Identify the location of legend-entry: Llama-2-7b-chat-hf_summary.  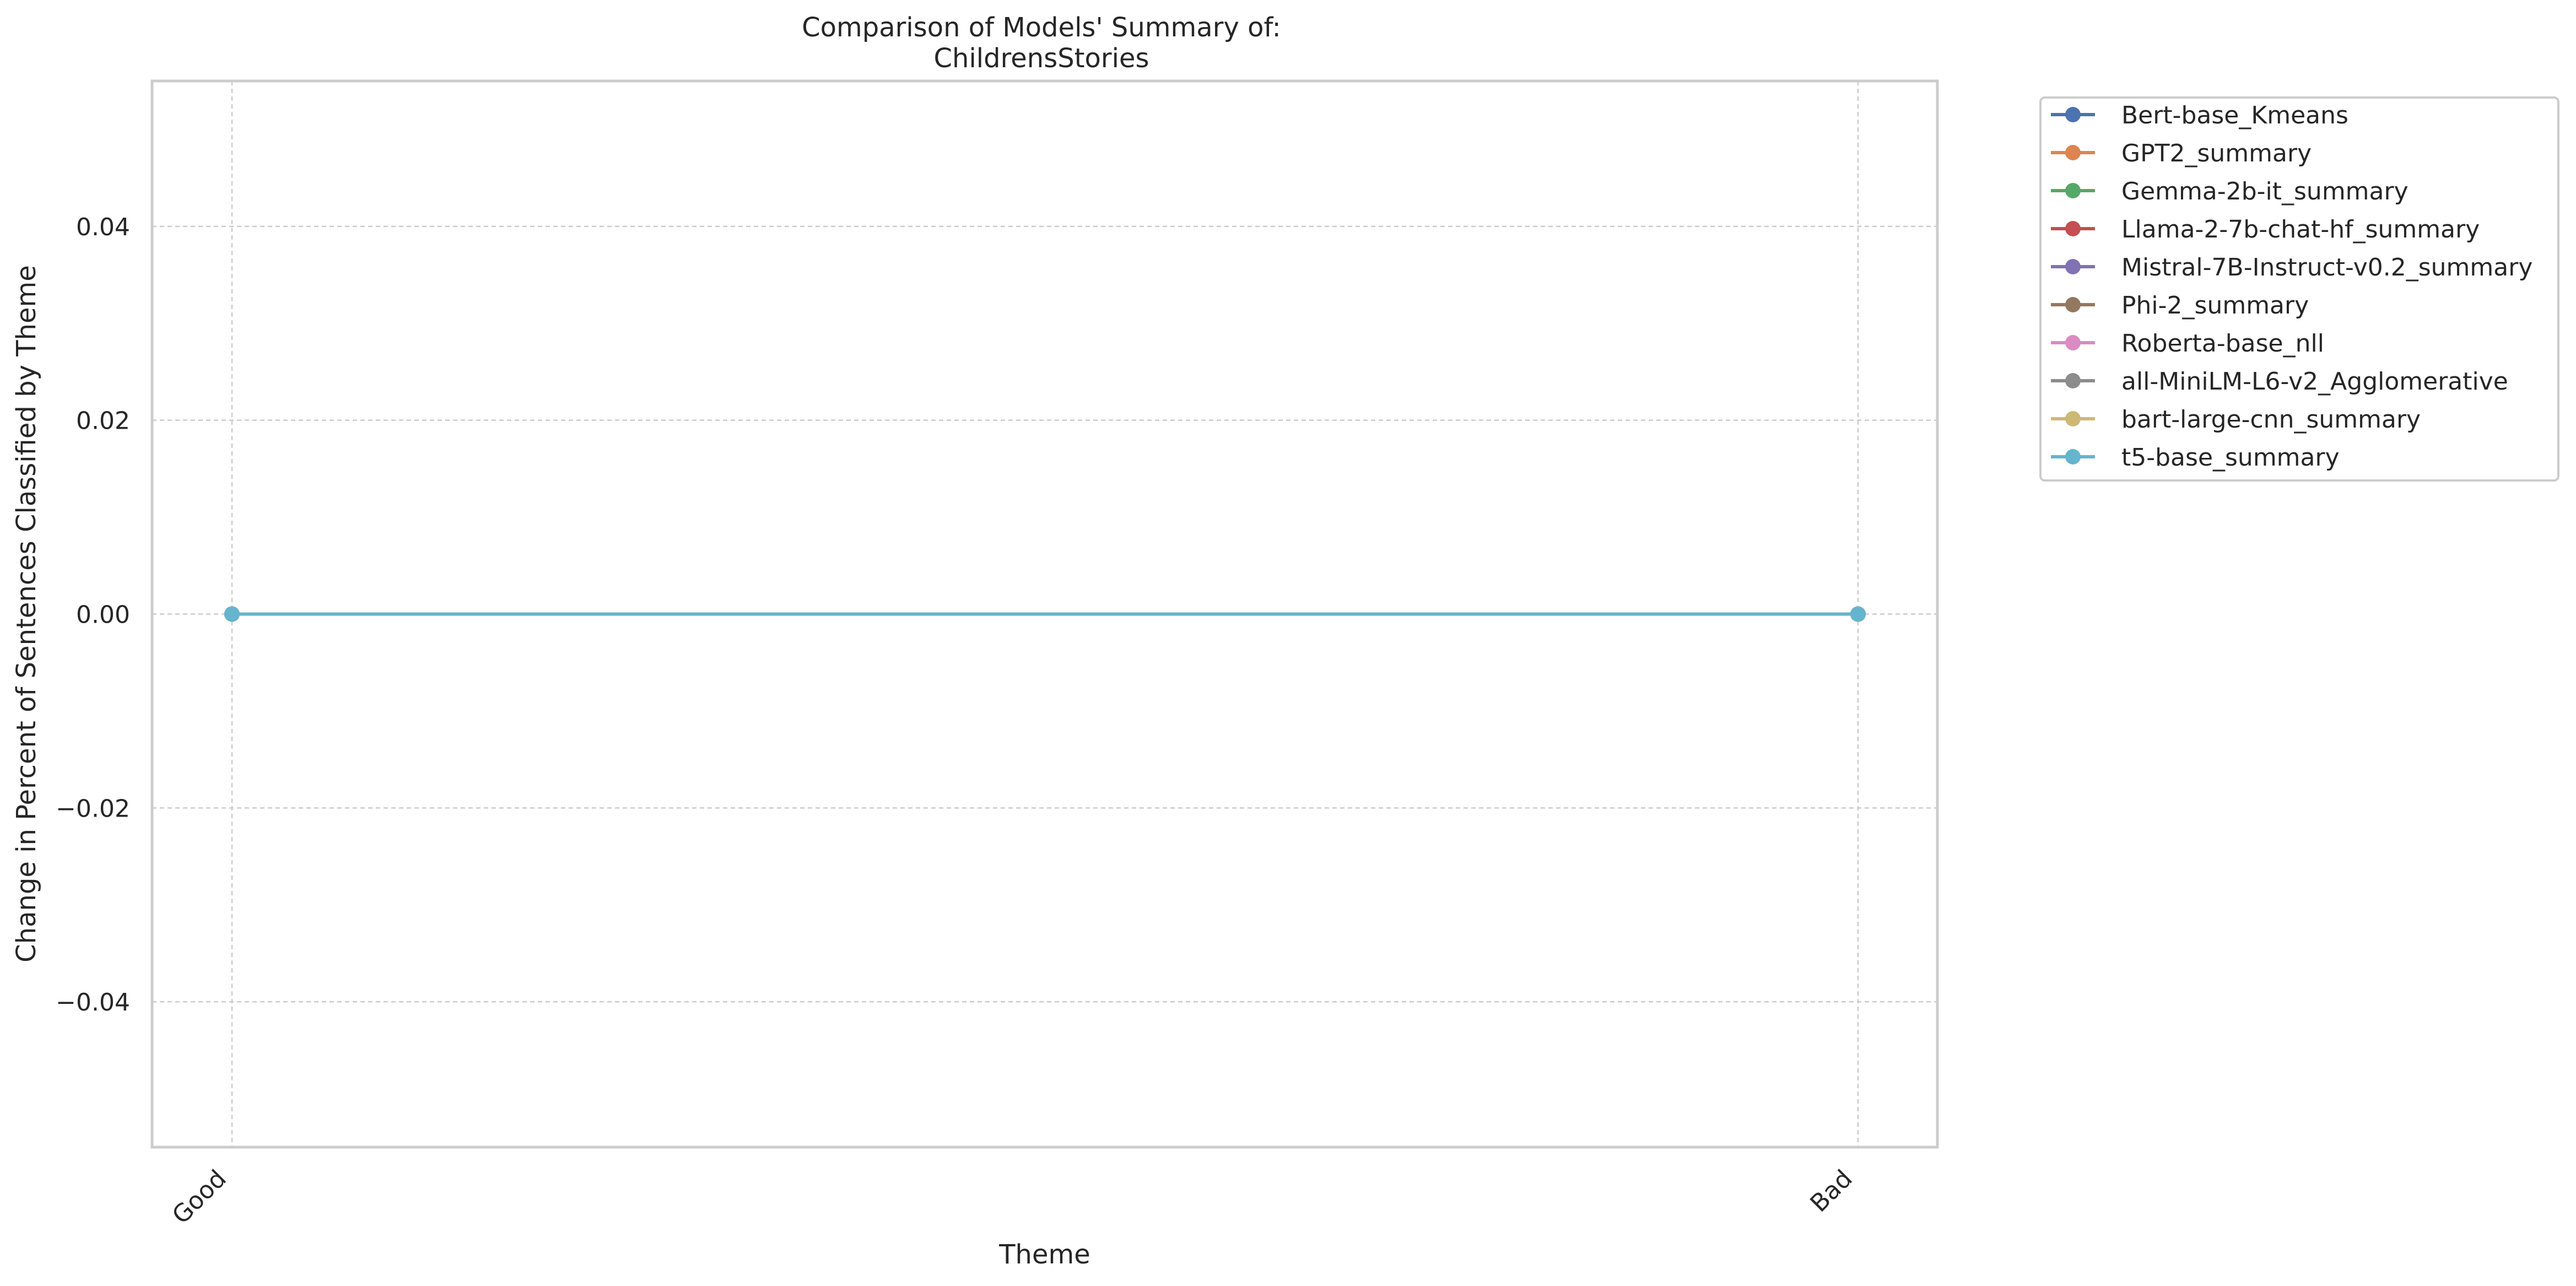
(2265, 230).